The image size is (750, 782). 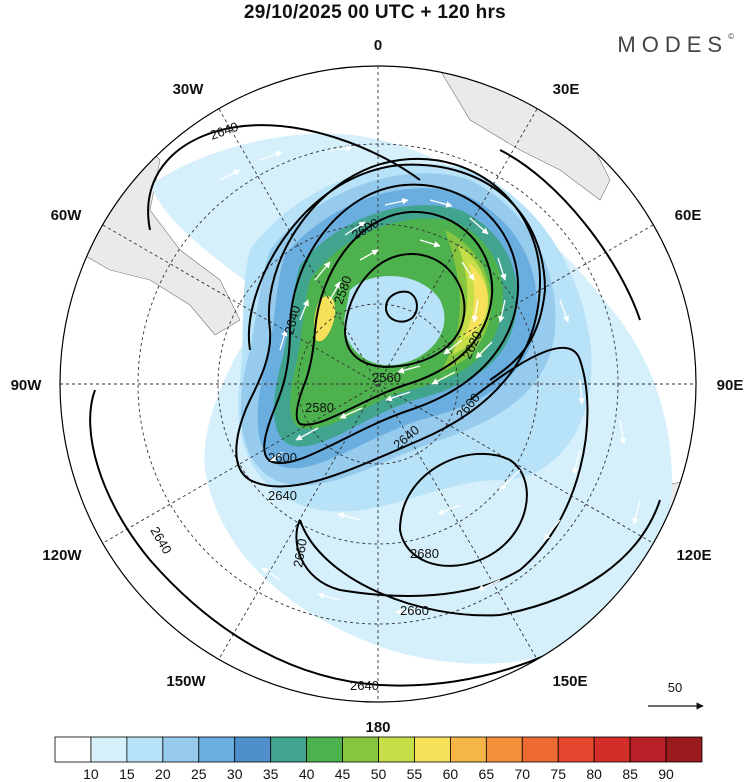 I want to click on colorbar-tick-label: 80, so click(x=594, y=774).